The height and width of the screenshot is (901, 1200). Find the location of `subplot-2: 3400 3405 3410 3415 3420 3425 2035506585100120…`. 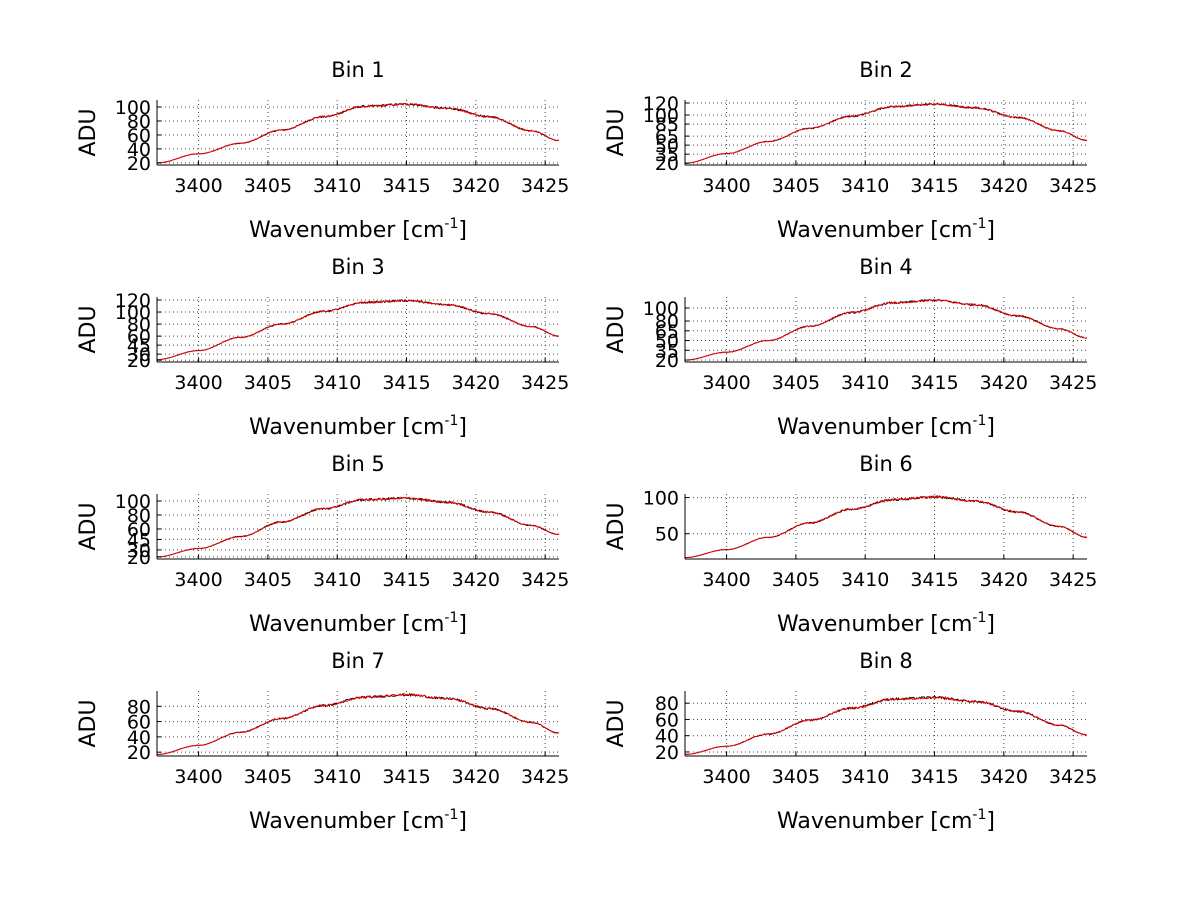

subplot-2: 3400 3405 3410 3415 3420 3425 2035506585100120… is located at coordinates (850, 150).